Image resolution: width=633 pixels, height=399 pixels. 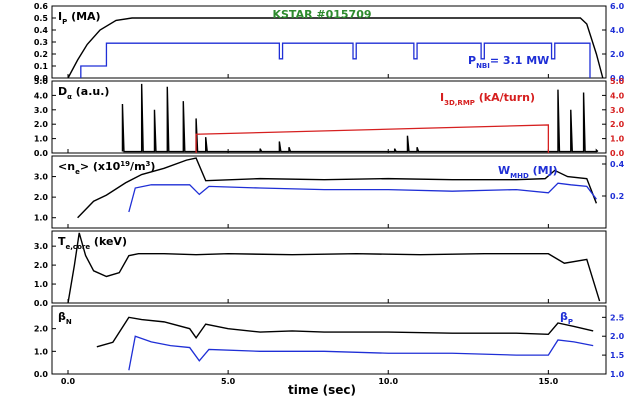 I want to click on left-tick-label: 0.3, so click(x=41, y=42).